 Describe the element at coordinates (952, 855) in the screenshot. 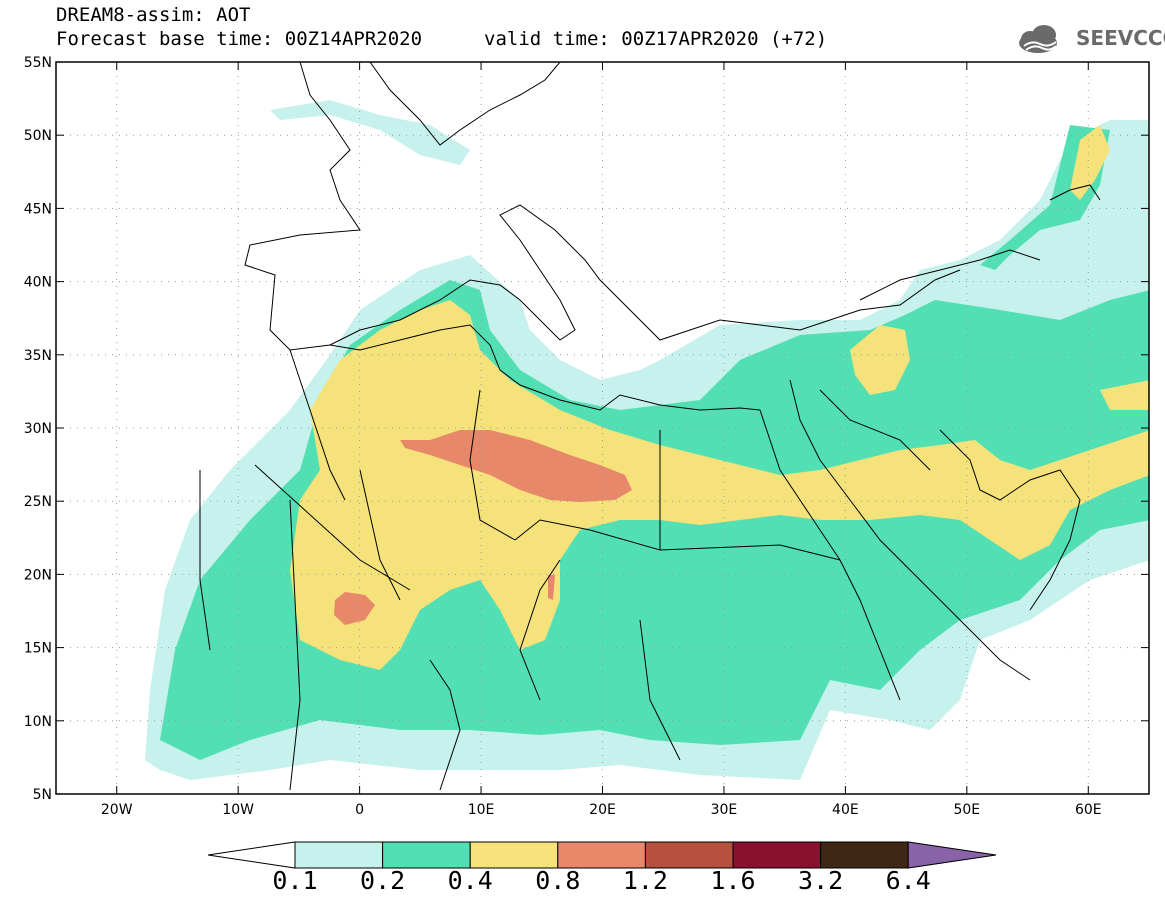

I see `colorbar-over-triangle` at that location.